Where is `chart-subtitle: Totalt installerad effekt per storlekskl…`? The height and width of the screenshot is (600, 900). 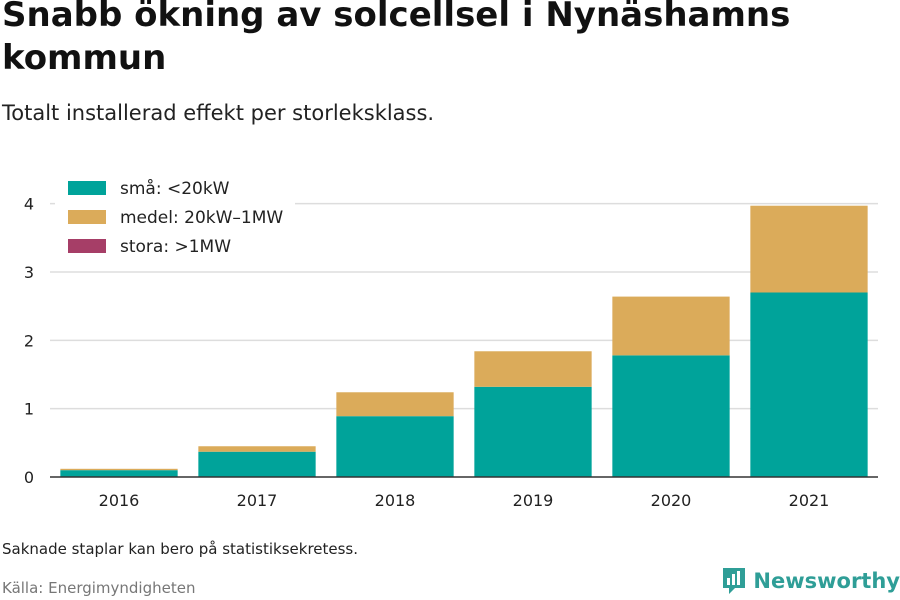 chart-subtitle: Totalt installerad effekt per storlekskl… is located at coordinates (218, 113).